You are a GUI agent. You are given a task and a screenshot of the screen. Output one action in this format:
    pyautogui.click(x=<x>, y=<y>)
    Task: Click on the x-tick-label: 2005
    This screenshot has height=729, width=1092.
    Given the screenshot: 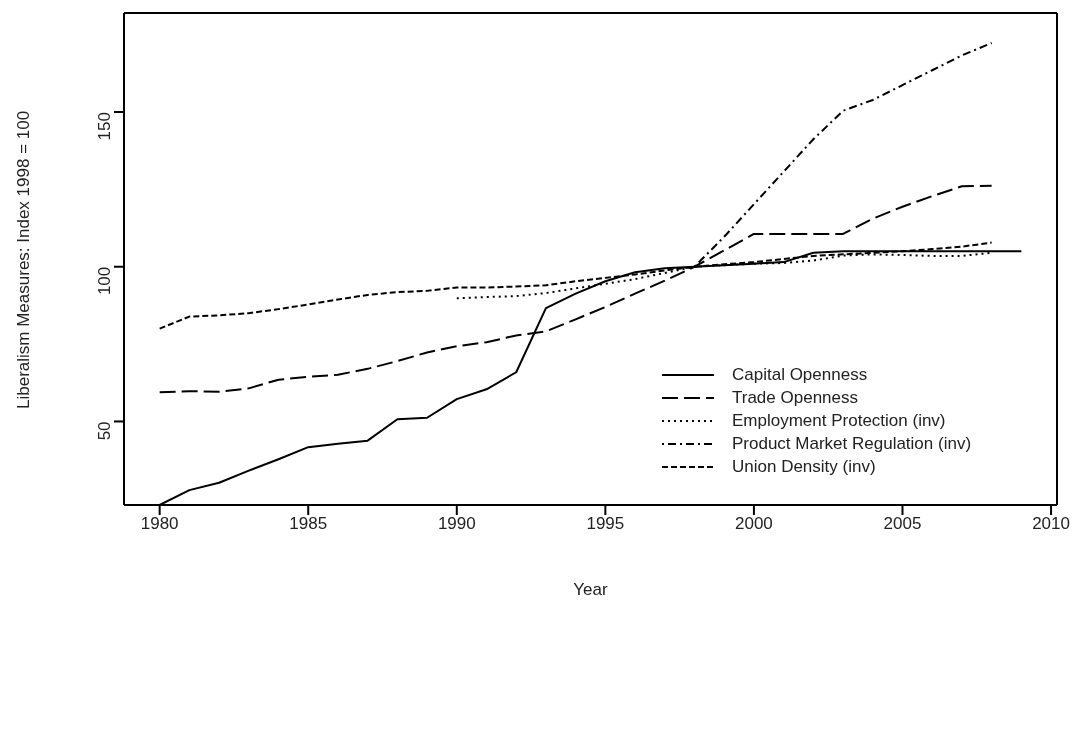 What is the action you would take?
    pyautogui.click(x=902, y=524)
    